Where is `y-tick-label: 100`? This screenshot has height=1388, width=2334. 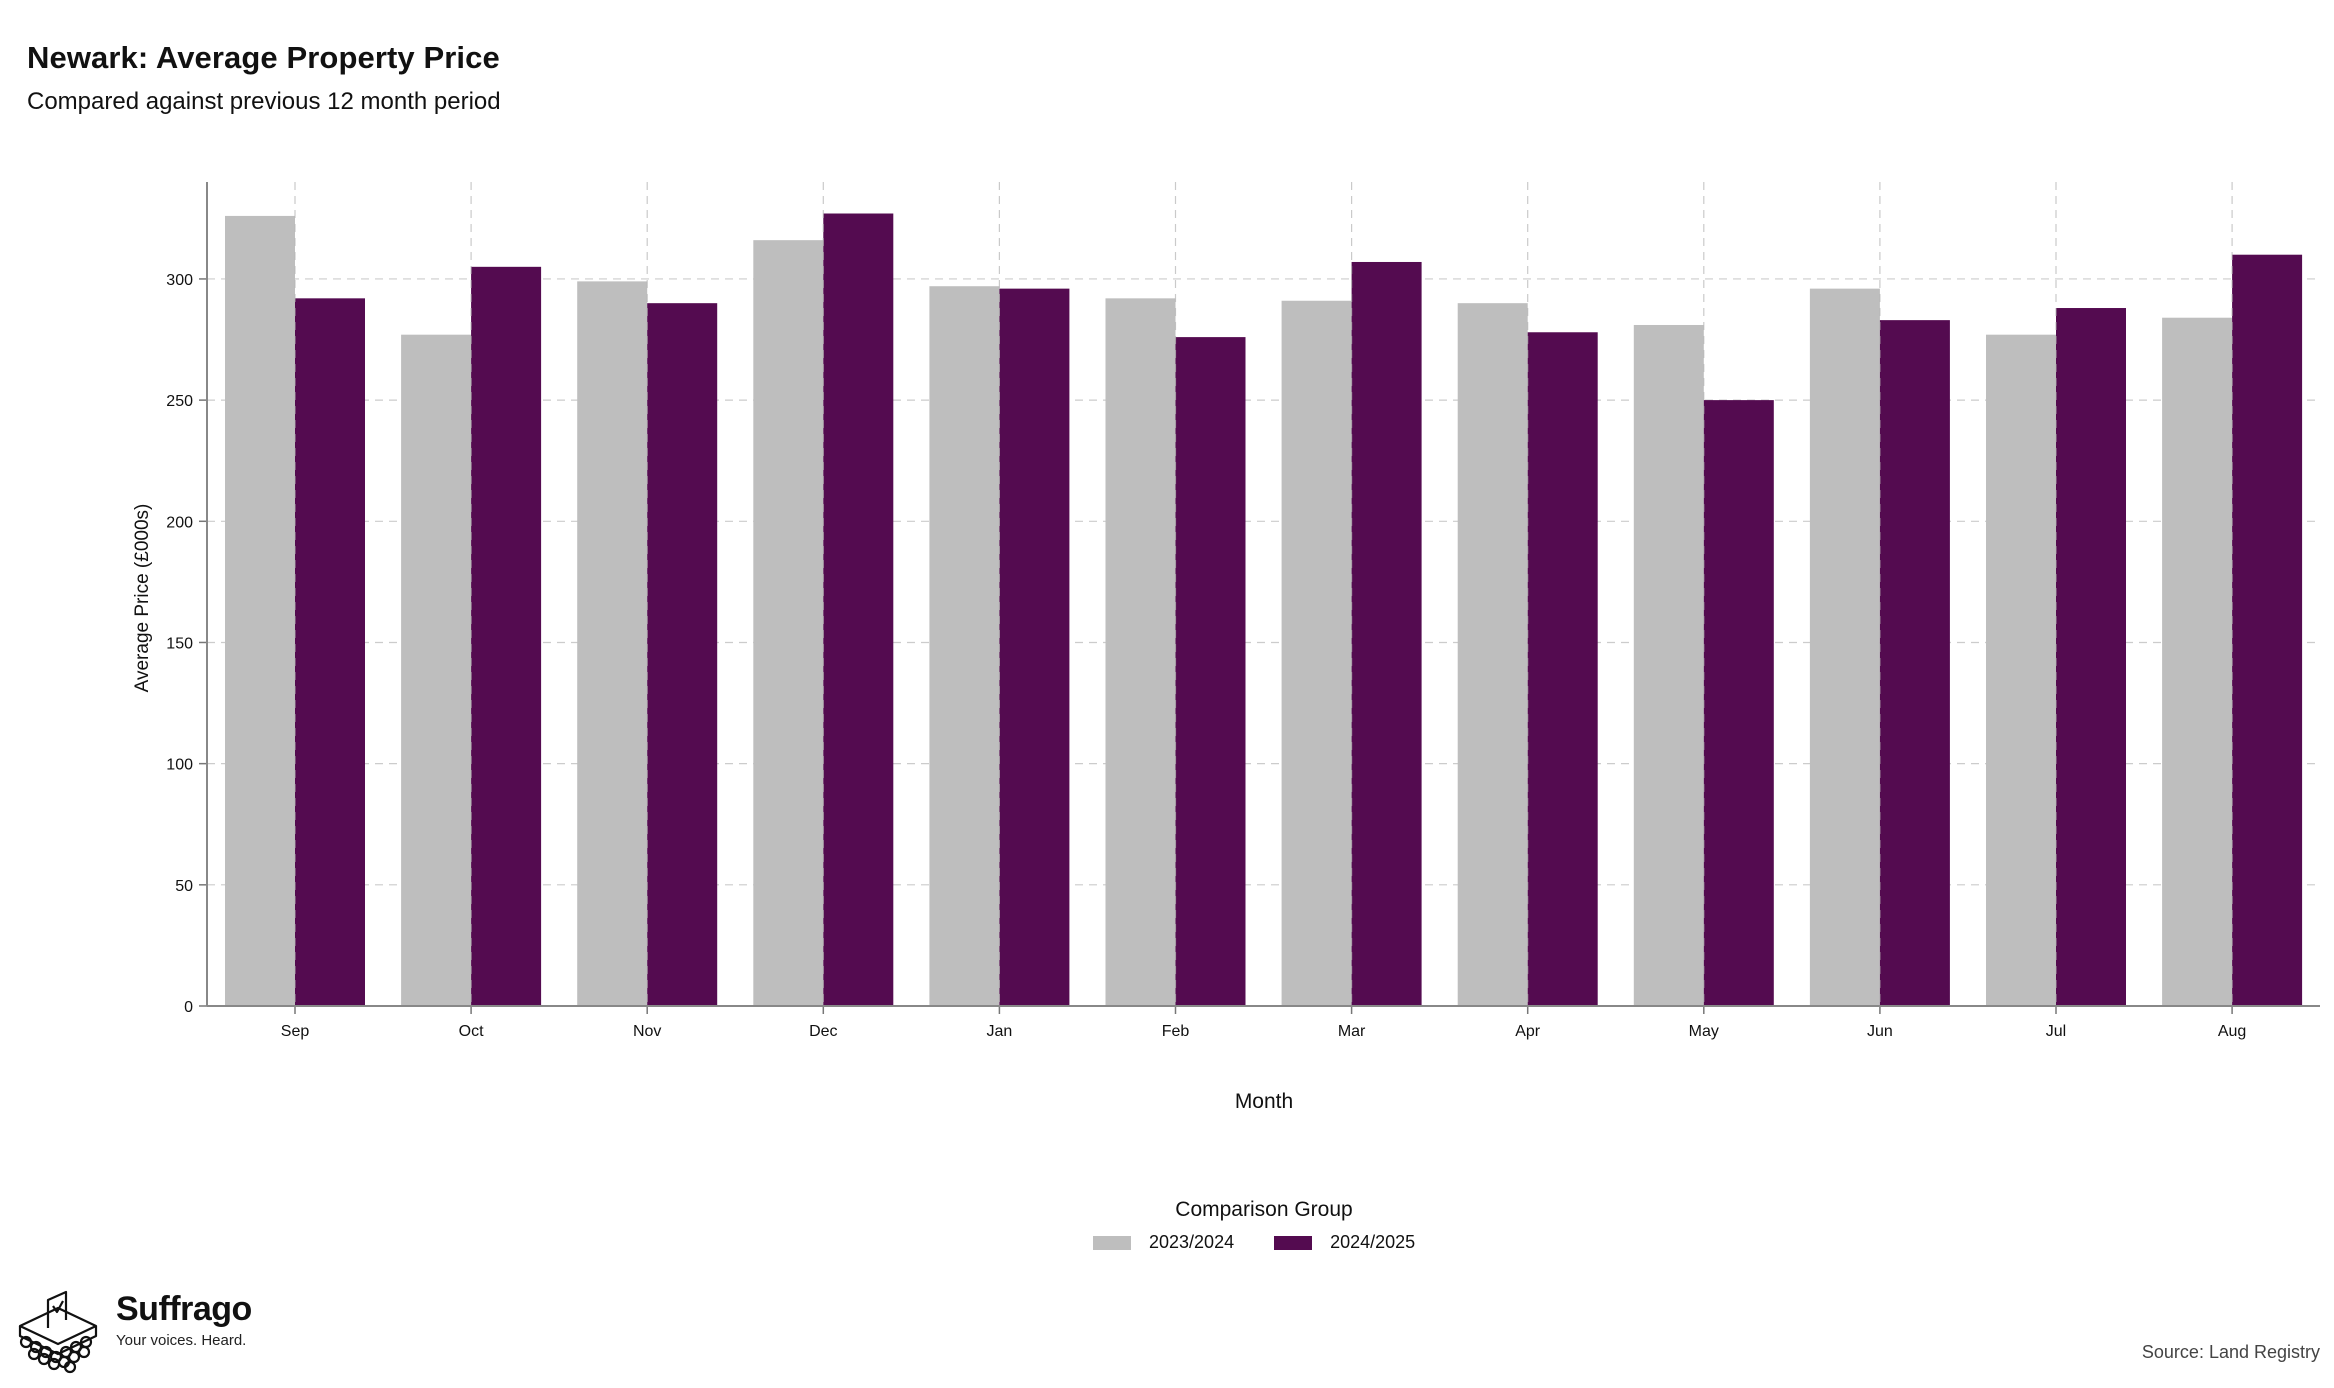
y-tick-label: 100 is located at coordinates (179, 765).